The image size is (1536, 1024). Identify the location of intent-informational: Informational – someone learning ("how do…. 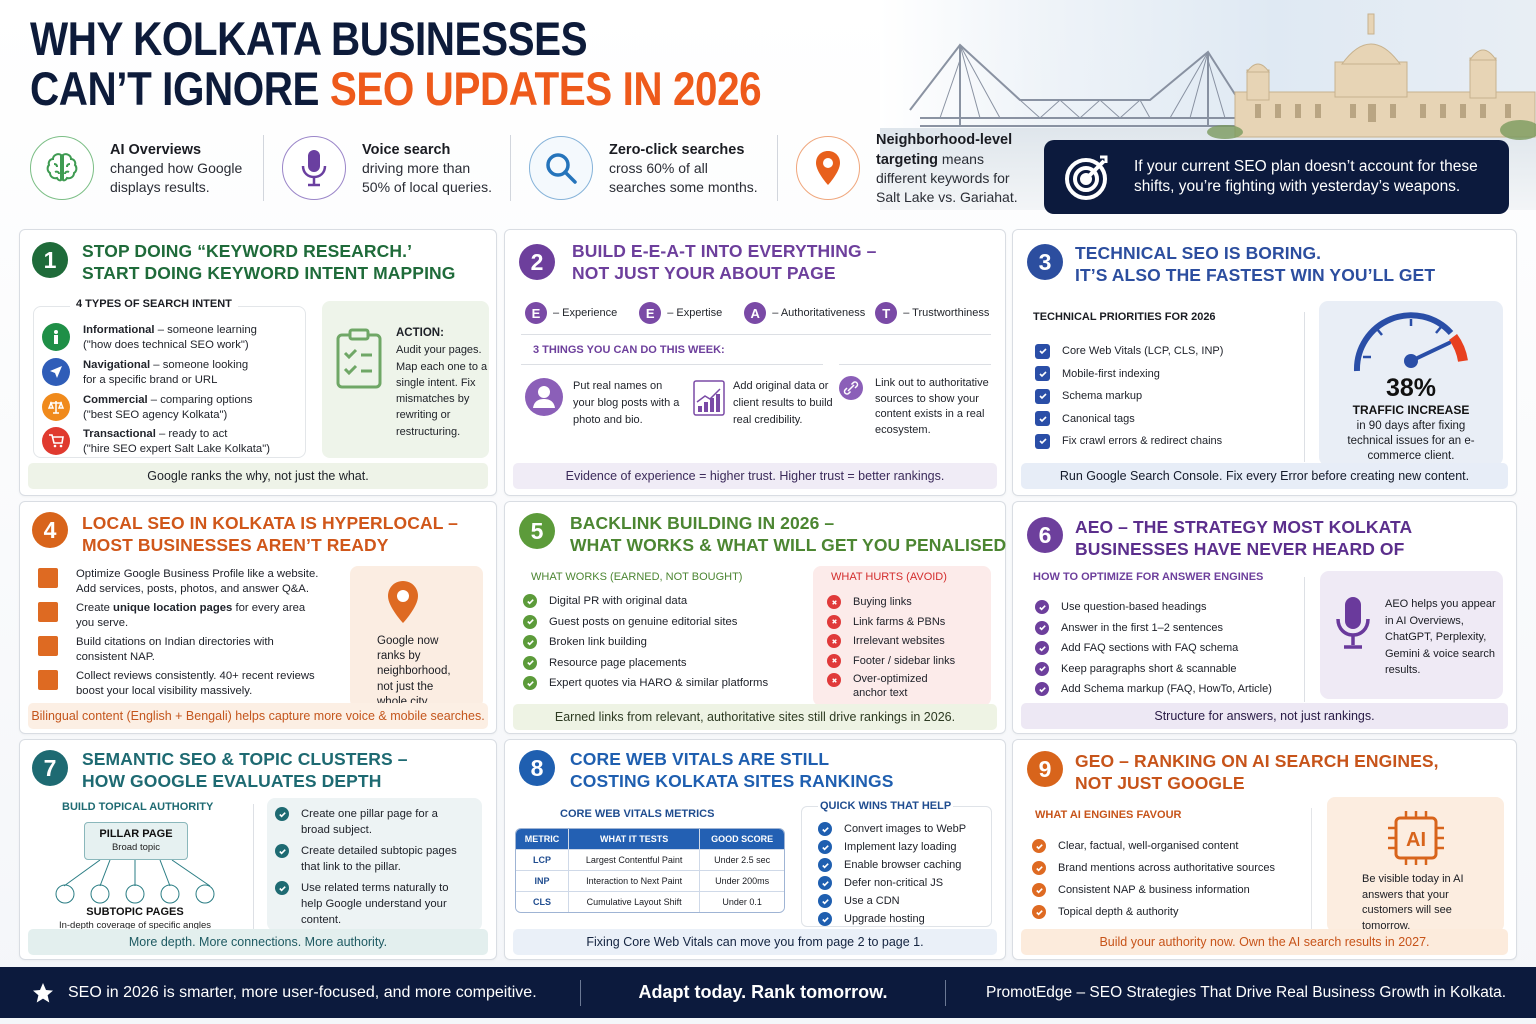
(149, 337).